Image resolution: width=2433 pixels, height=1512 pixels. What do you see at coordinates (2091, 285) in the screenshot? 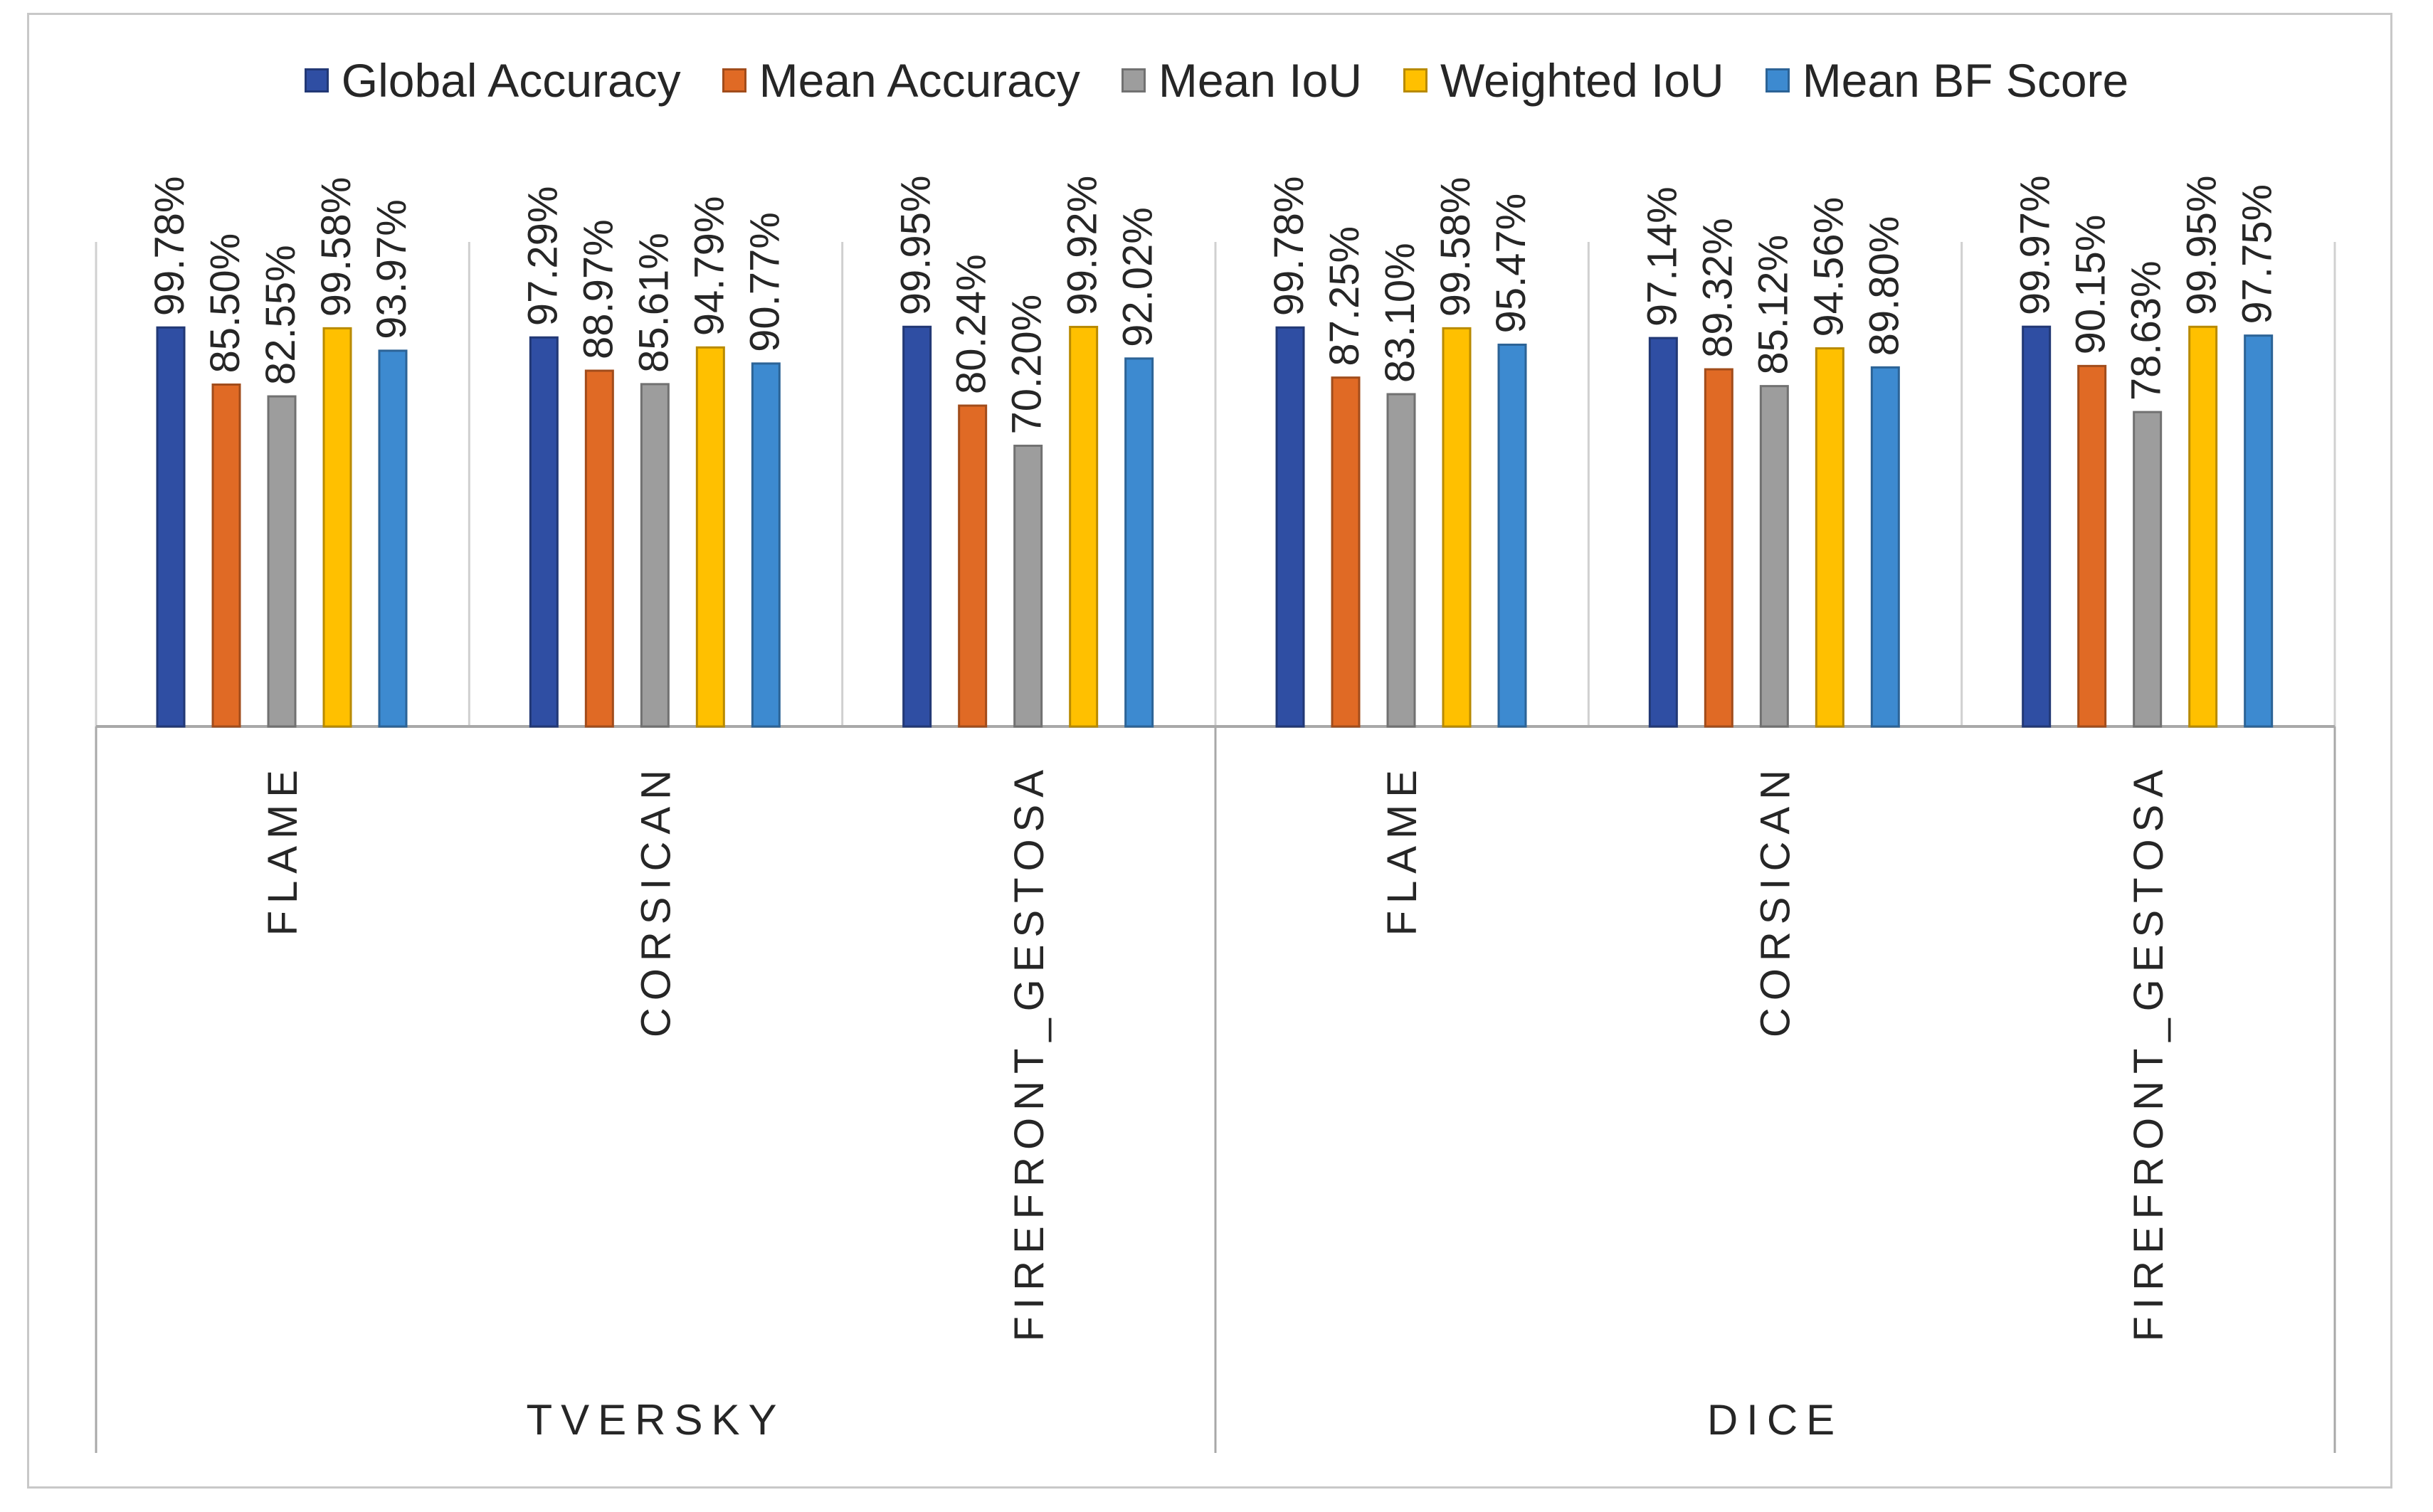
I see `data-label: 90.15%` at bounding box center [2091, 285].